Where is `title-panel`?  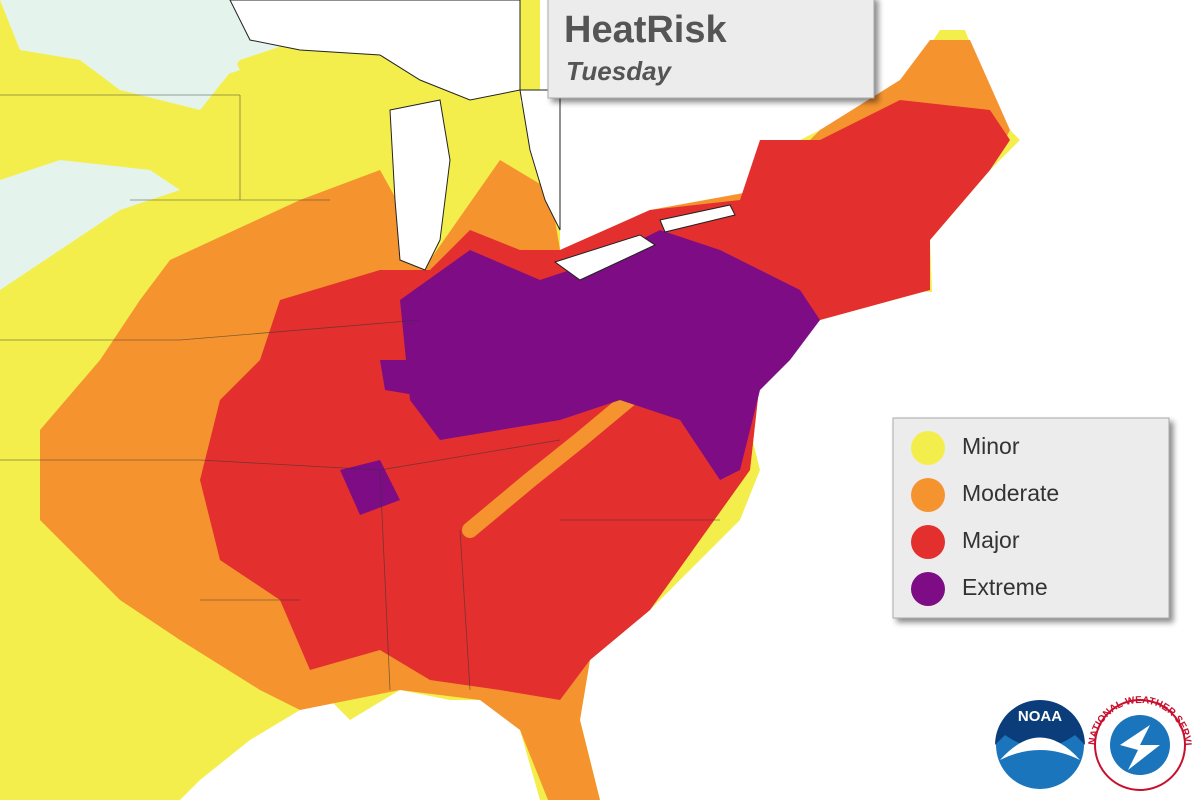 title-panel is located at coordinates (711, 49).